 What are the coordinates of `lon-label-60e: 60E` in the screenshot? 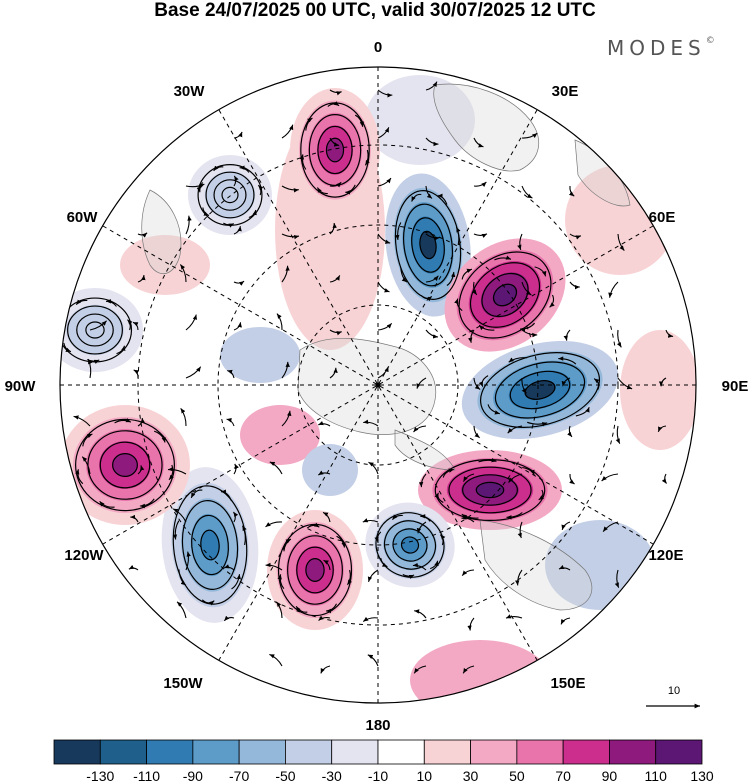 It's located at (662, 217).